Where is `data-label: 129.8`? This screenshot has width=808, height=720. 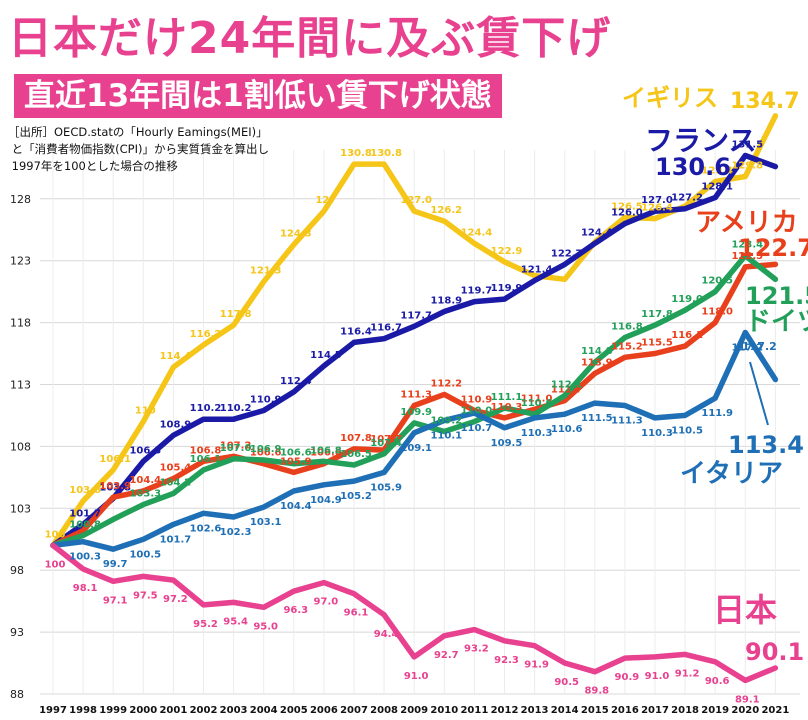
data-label: 129.8 is located at coordinates (747, 166).